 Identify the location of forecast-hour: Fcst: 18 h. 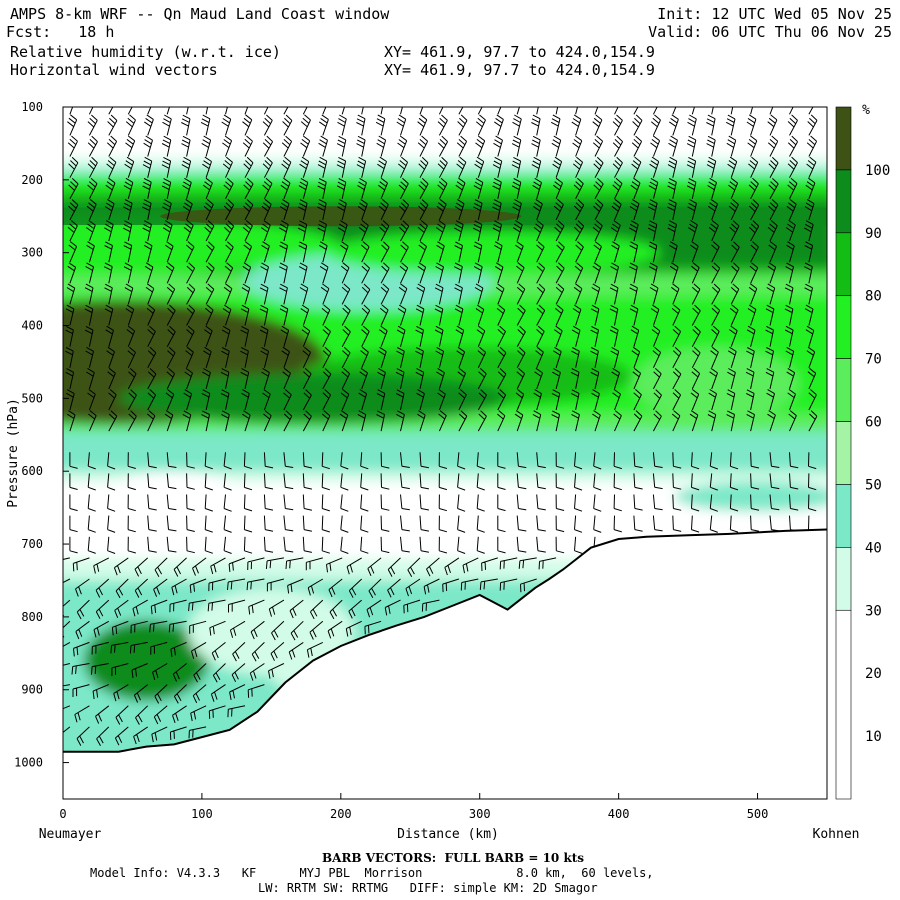
(60, 32).